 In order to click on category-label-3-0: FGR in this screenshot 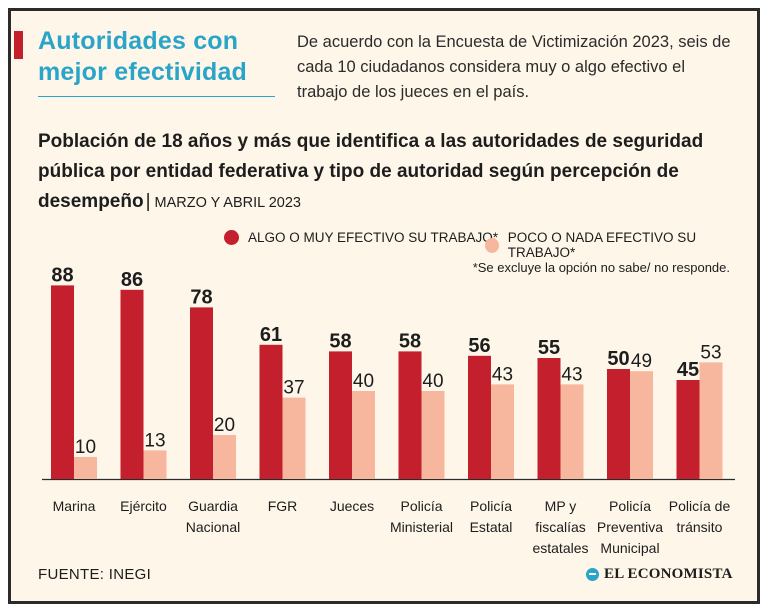, I will do `click(283, 506)`.